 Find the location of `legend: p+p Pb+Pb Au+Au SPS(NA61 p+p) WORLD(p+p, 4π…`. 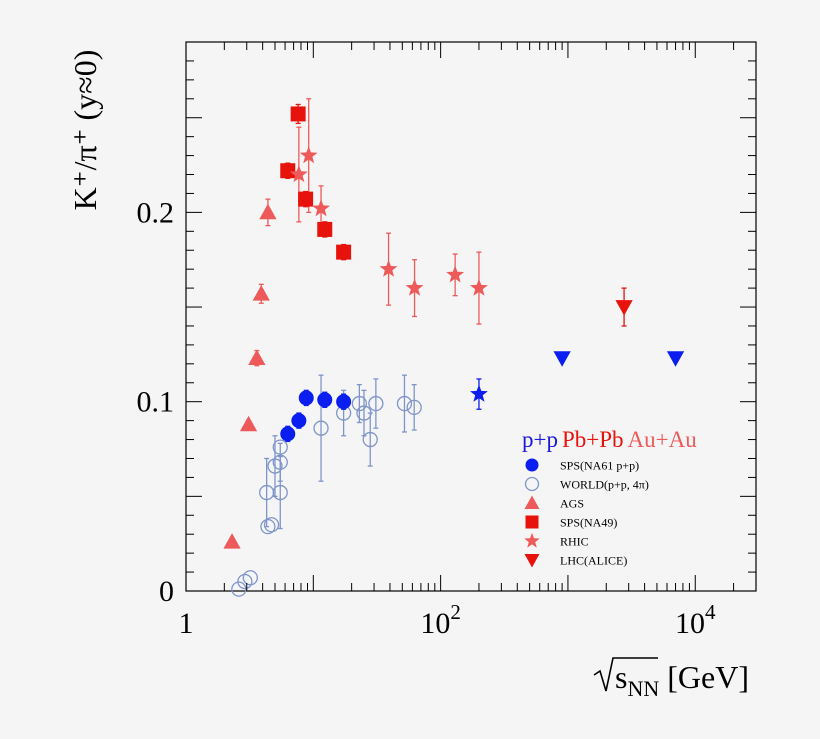

legend: p+p Pb+Pb Au+Au SPS(NA61 p+p) WORLD(p+p, 4π… is located at coordinates (609, 497).